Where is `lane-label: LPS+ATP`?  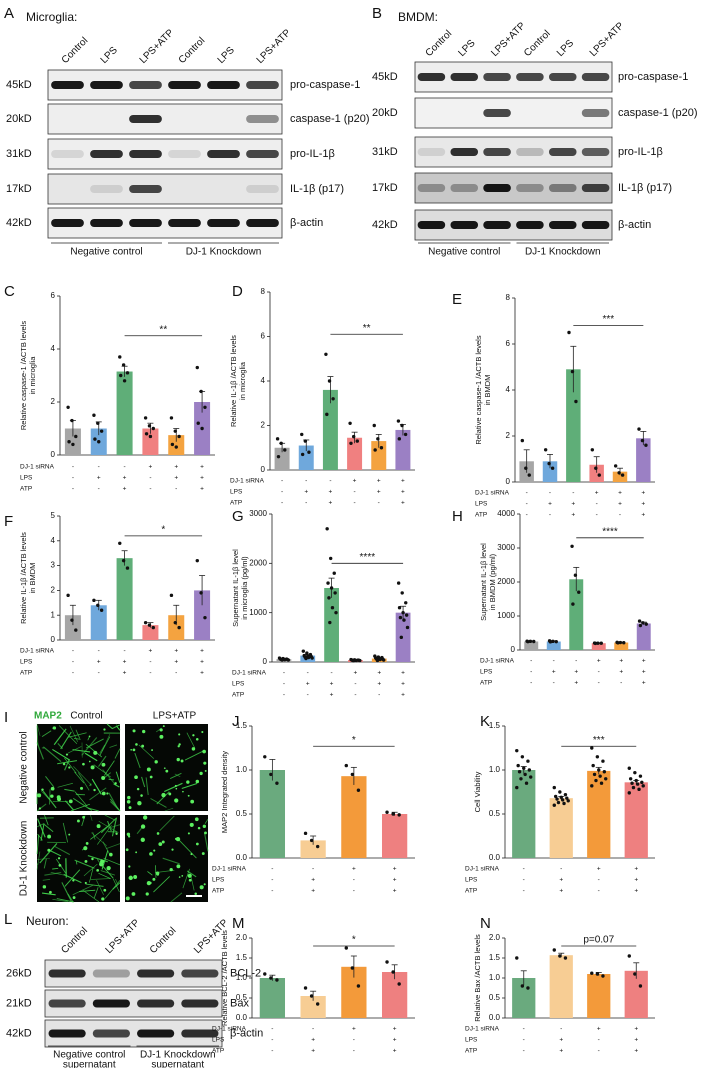 lane-label: LPS+ATP is located at coordinates (123, 936).